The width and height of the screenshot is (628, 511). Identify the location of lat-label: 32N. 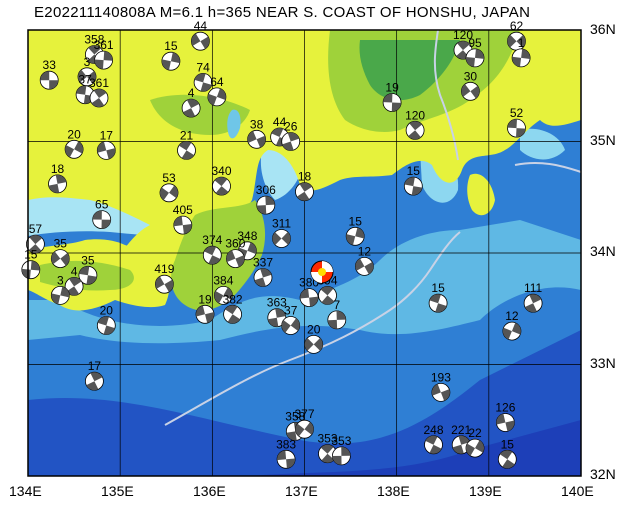
(603, 474).